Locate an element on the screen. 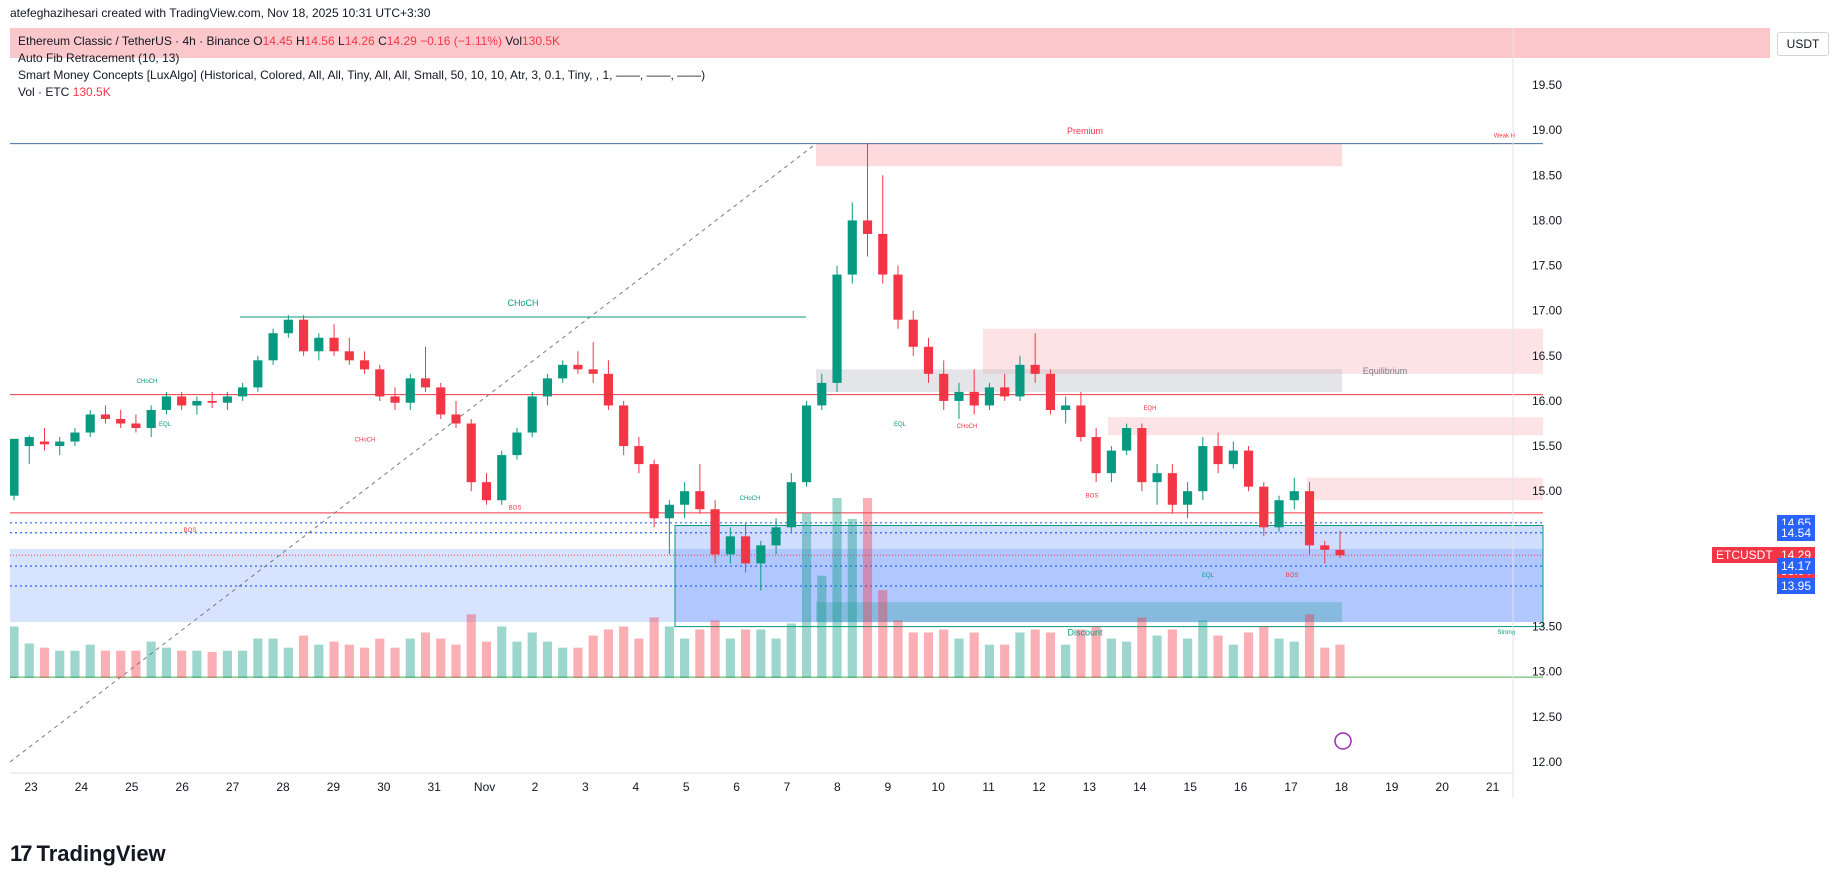  premium-zone is located at coordinates (1079, 155).